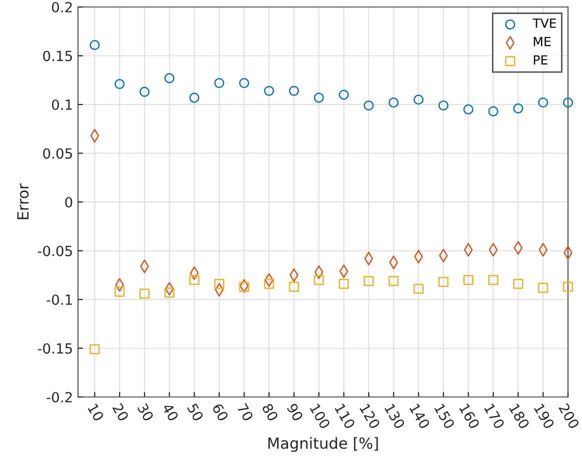 This screenshot has height=466, width=582. I want to click on x-tick-label: 60, so click(220, 412).